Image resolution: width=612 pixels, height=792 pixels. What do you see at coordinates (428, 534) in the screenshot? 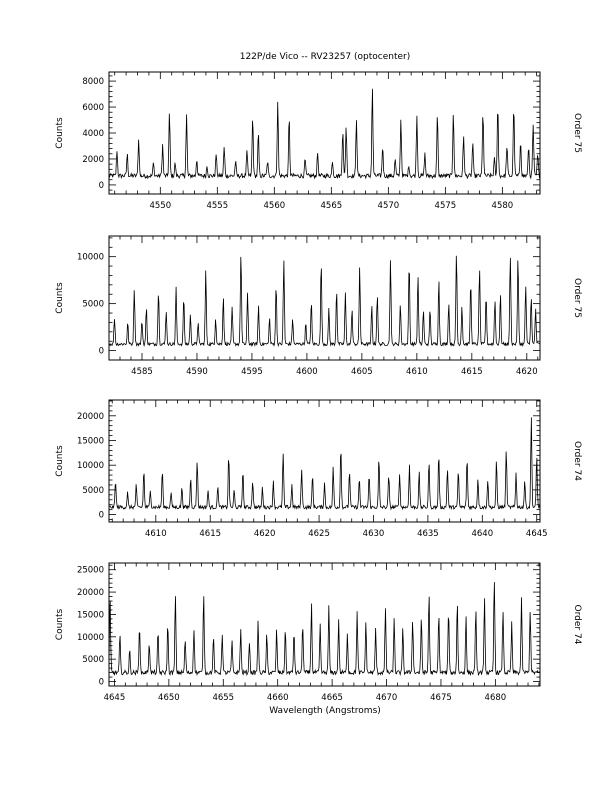
I see `x-tick-label: 4635` at bounding box center [428, 534].